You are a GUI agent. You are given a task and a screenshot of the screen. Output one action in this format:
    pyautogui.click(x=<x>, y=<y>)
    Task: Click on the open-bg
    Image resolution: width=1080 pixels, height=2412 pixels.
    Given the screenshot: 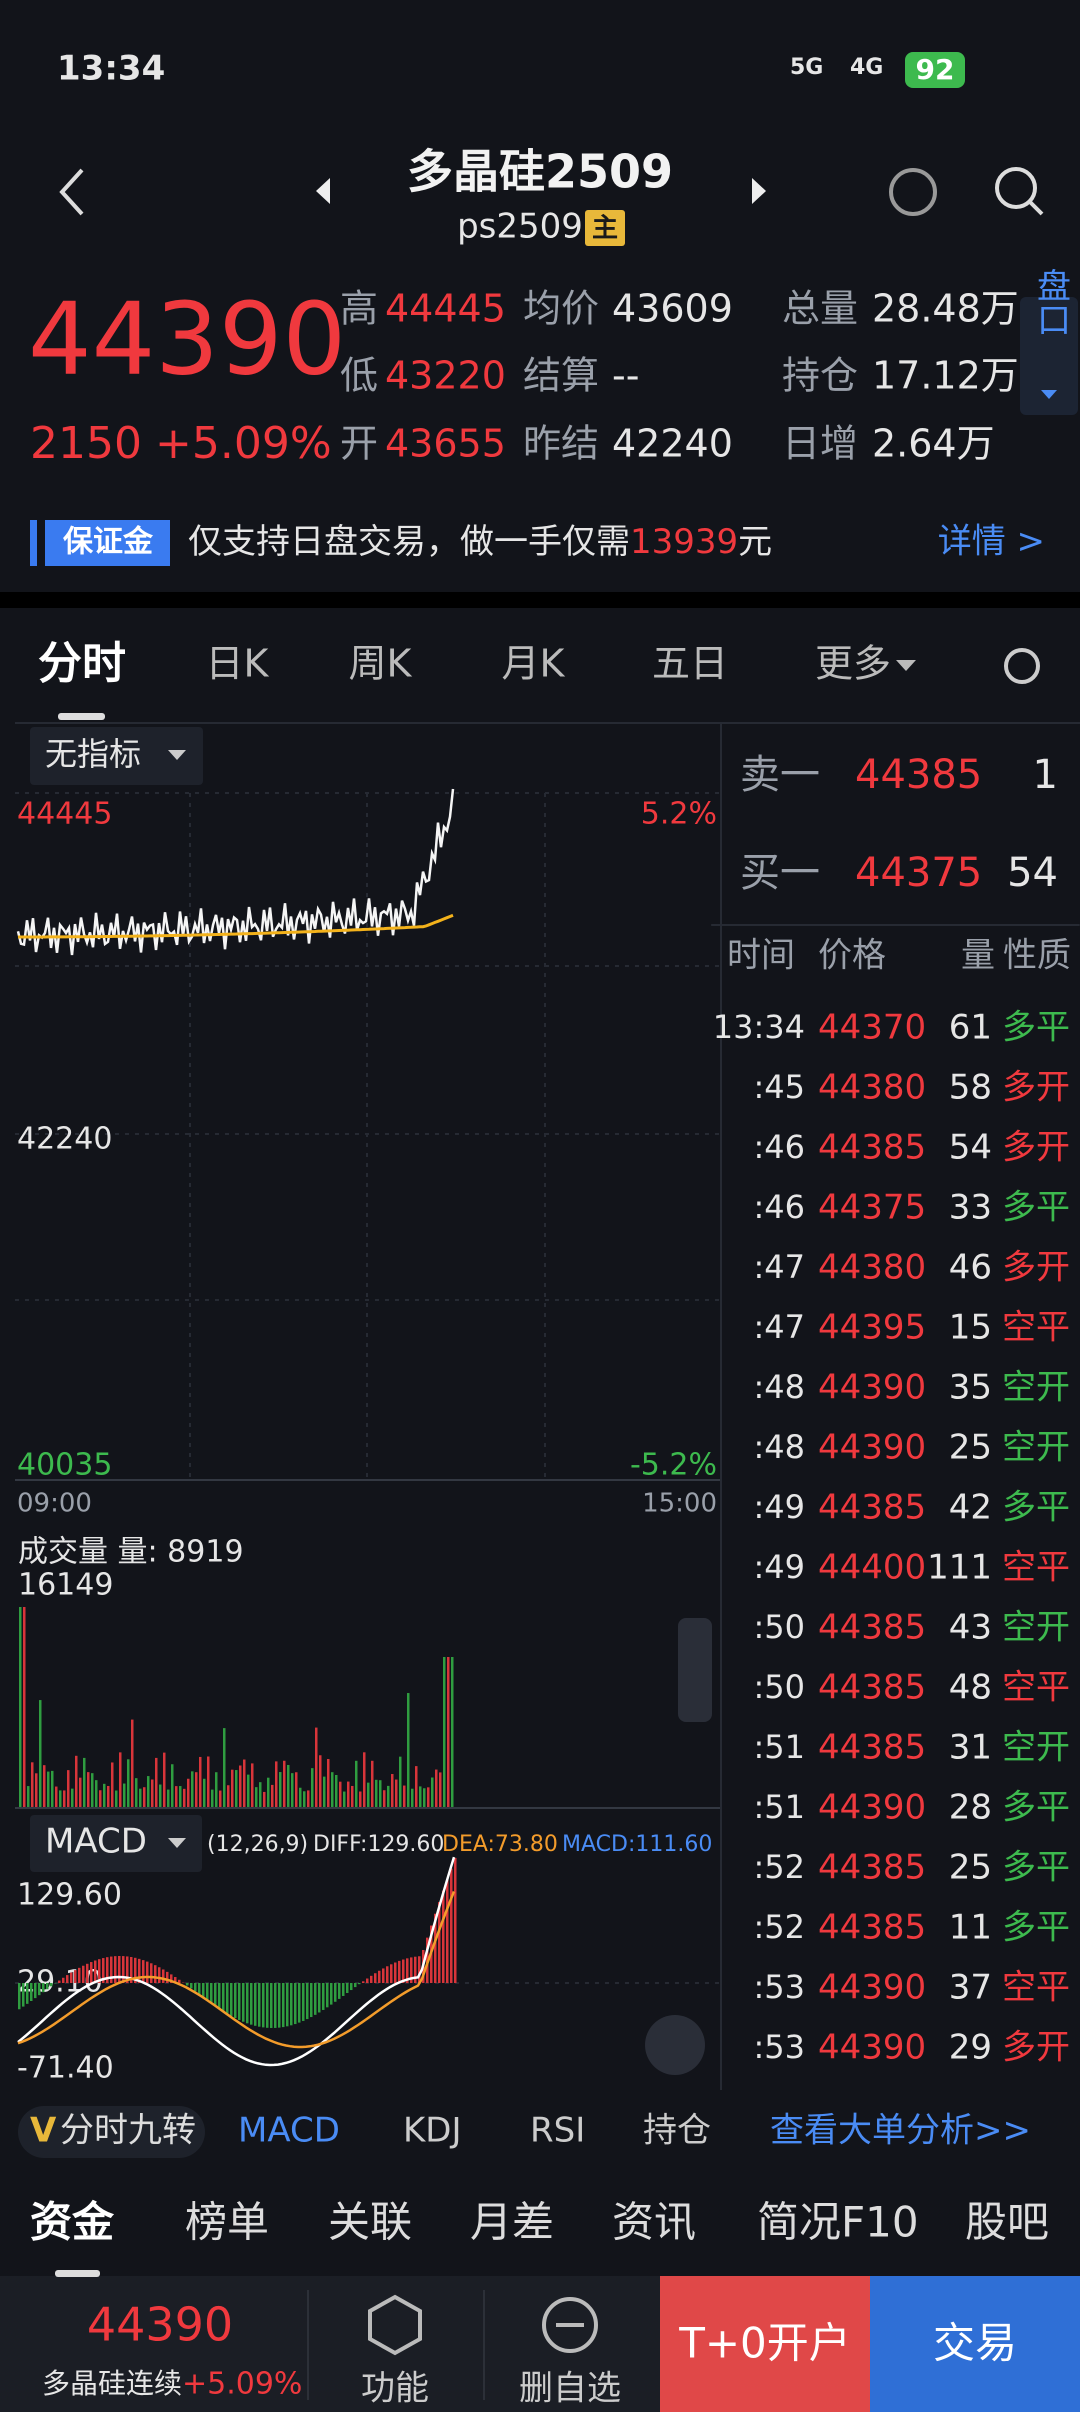 What is the action you would take?
    pyautogui.click(x=765, y=2344)
    